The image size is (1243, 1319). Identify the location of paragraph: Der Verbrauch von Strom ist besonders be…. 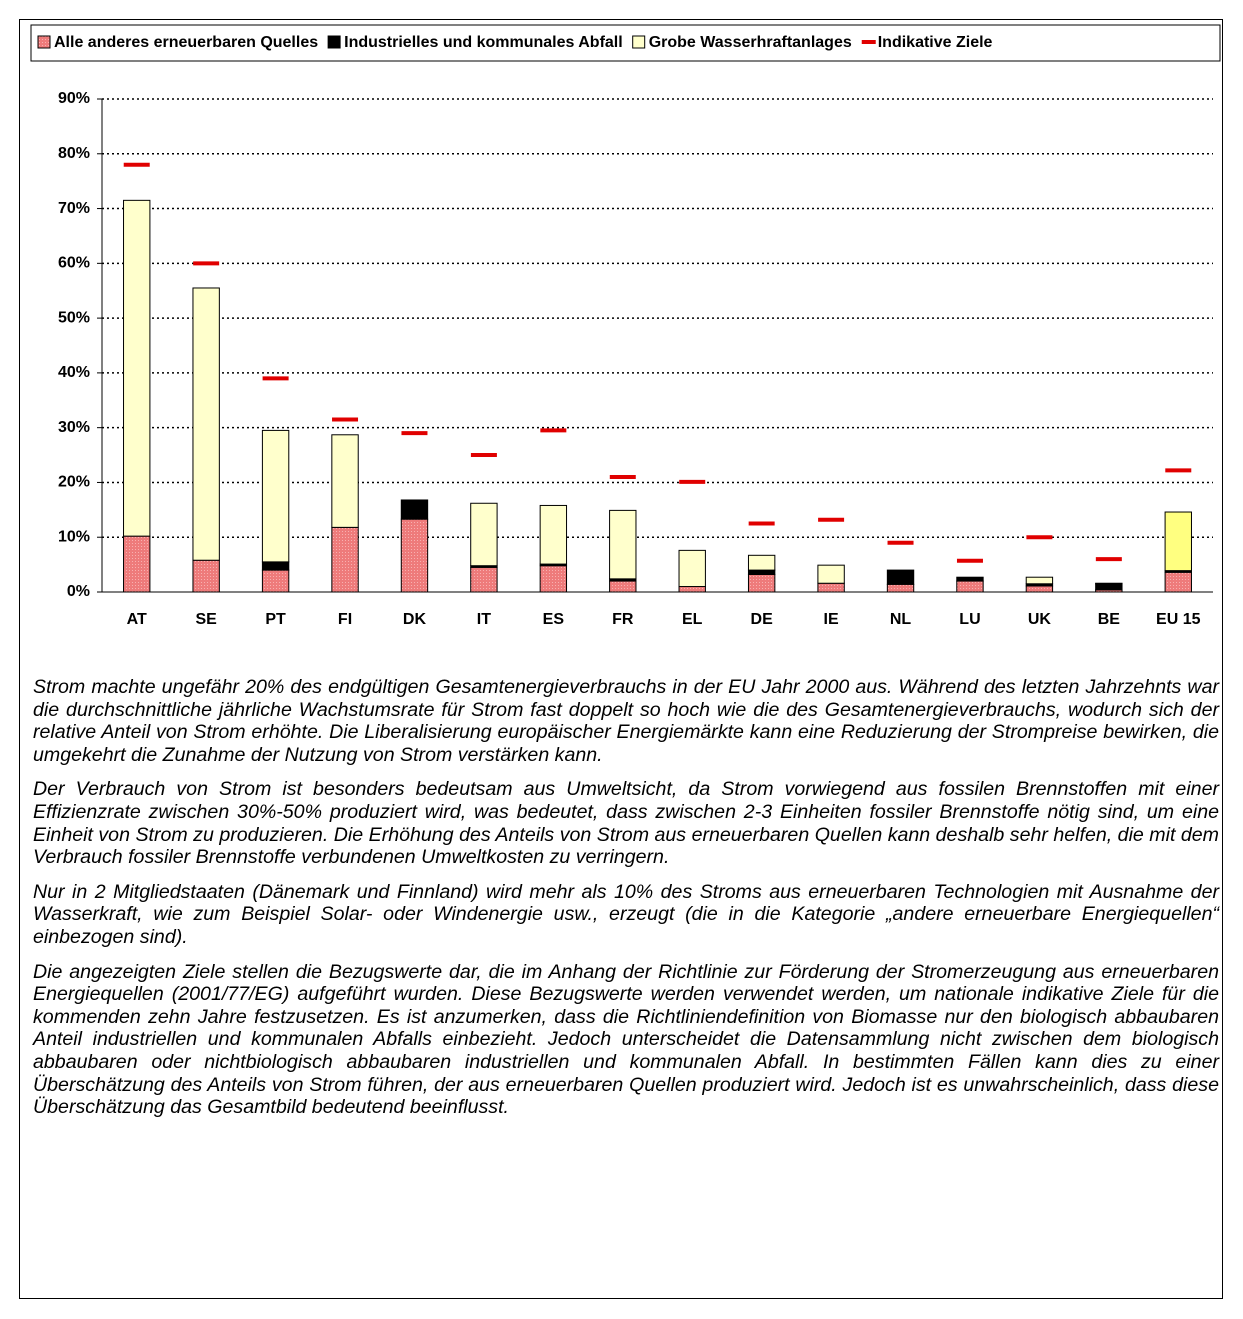
(626, 823).